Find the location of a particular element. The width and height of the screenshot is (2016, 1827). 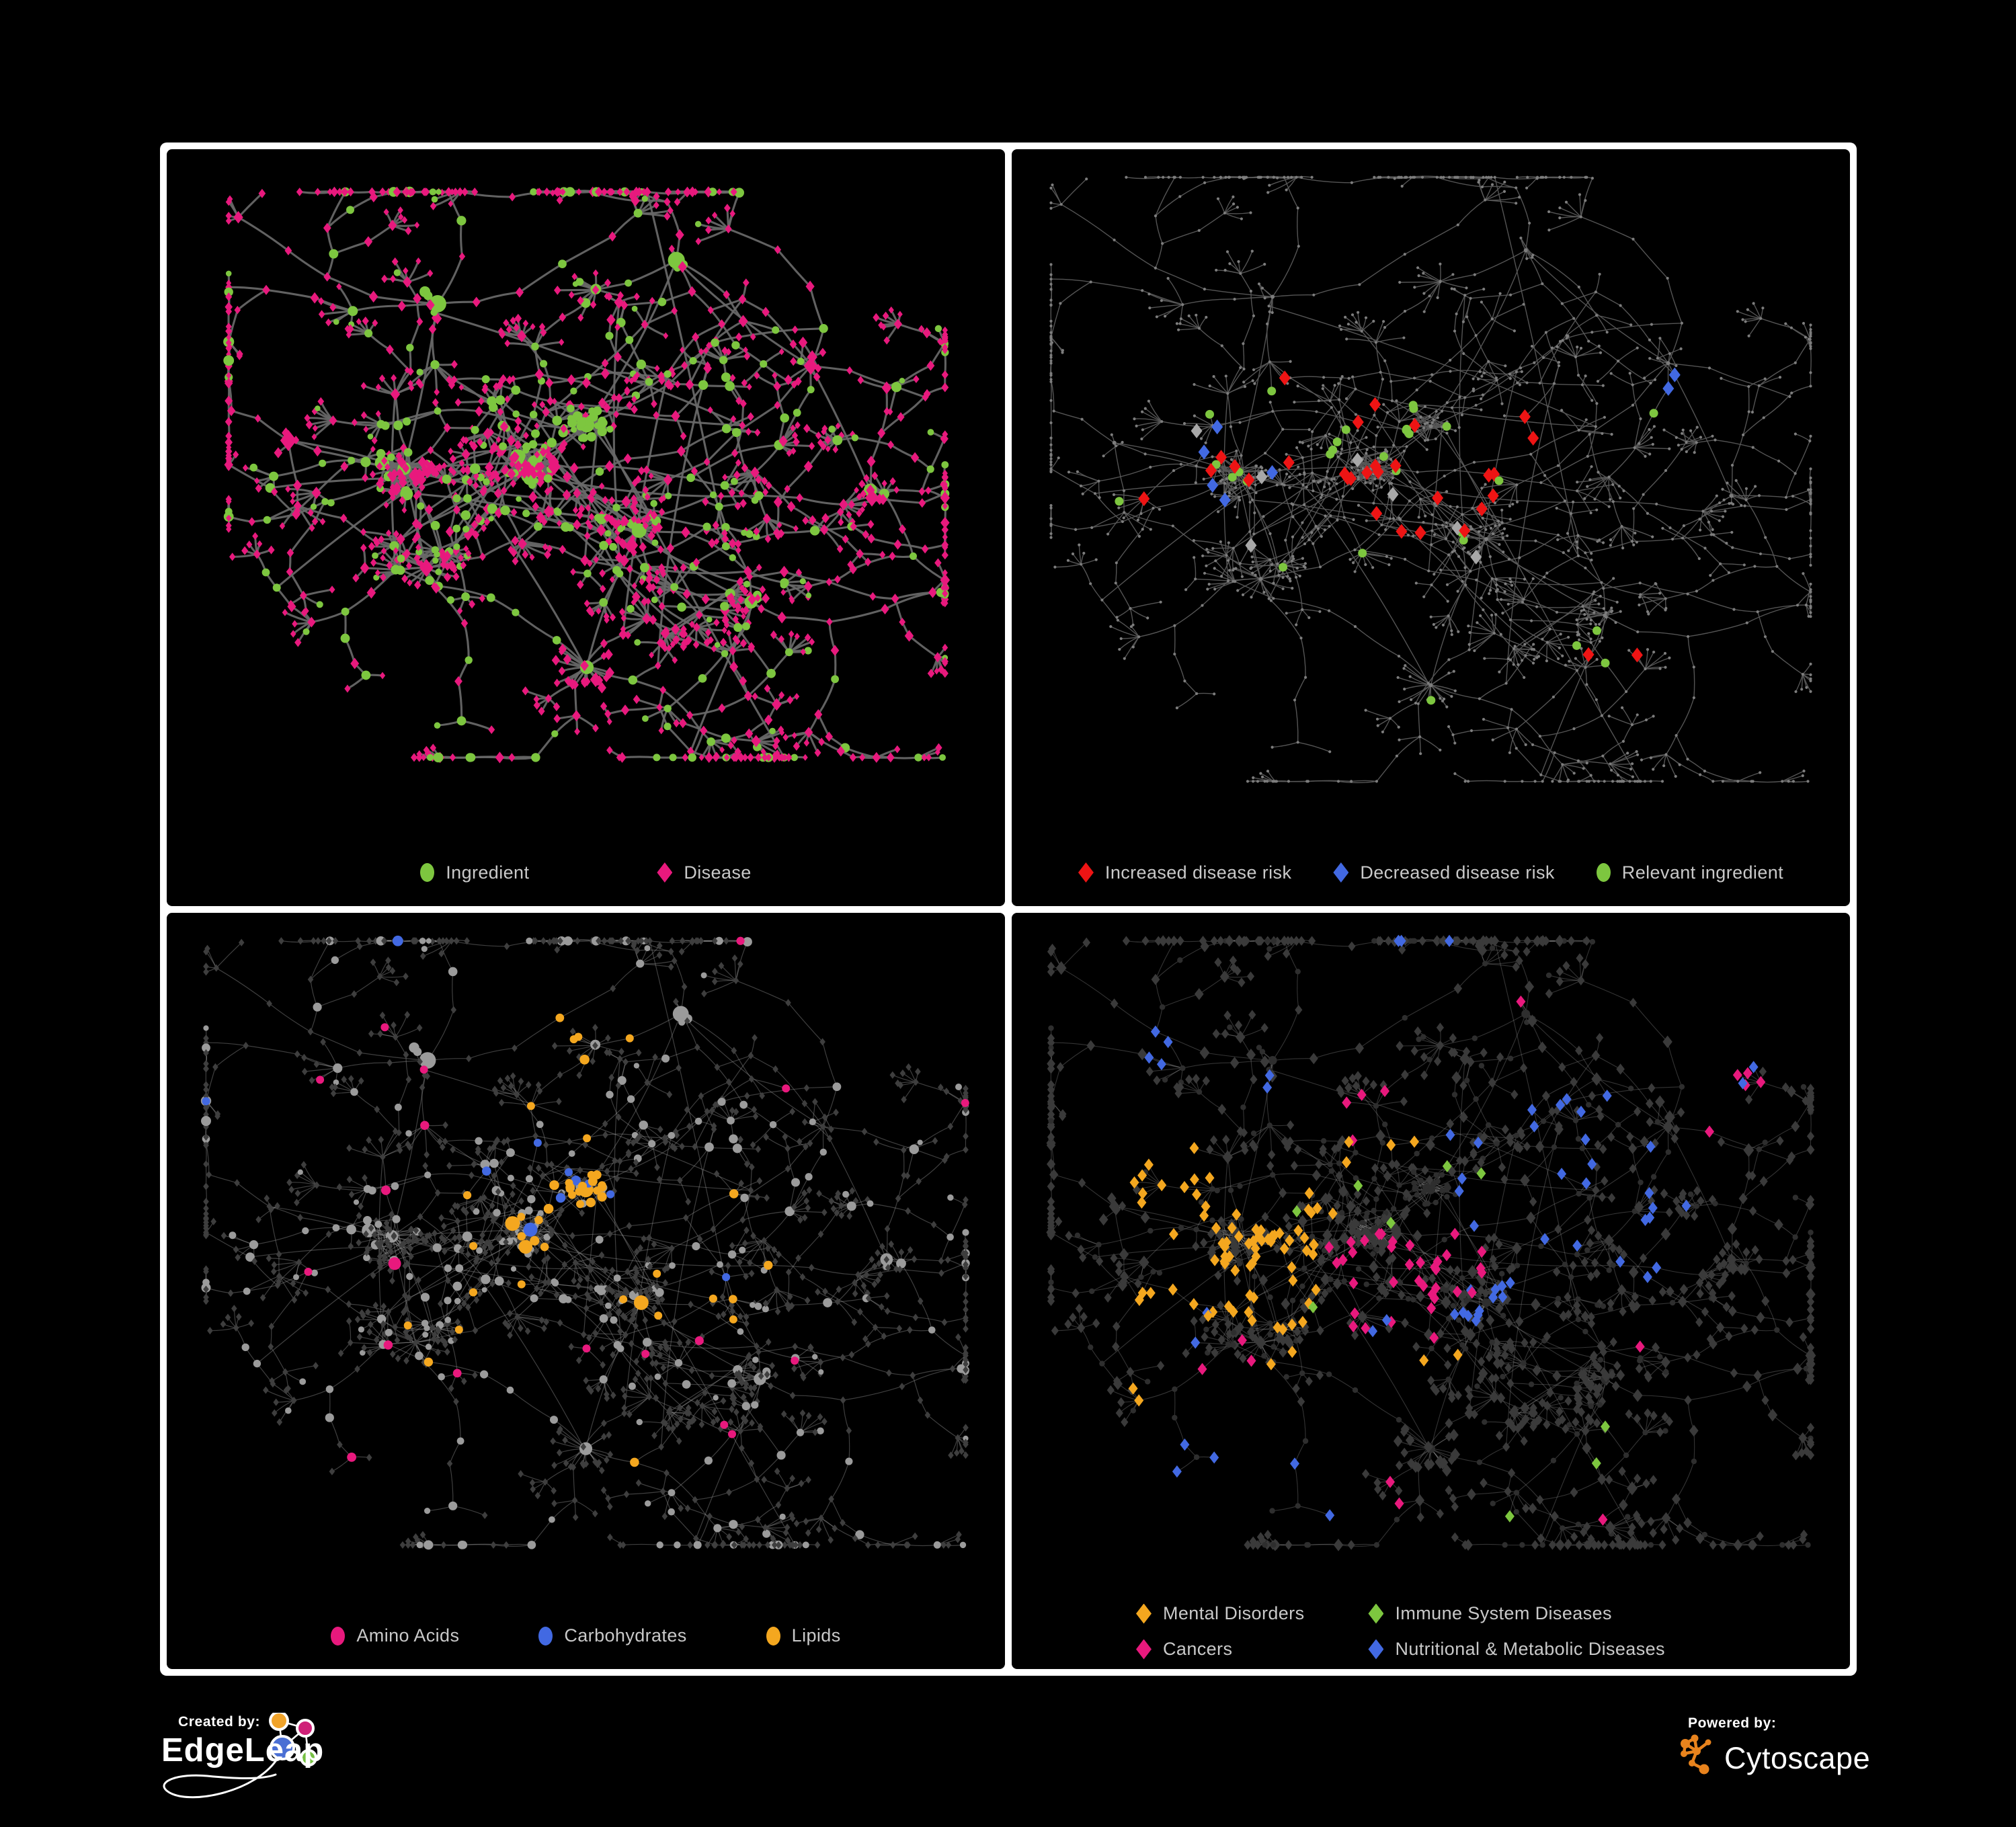

relevant-ingredient-circle-marker is located at coordinates (1603, 872).